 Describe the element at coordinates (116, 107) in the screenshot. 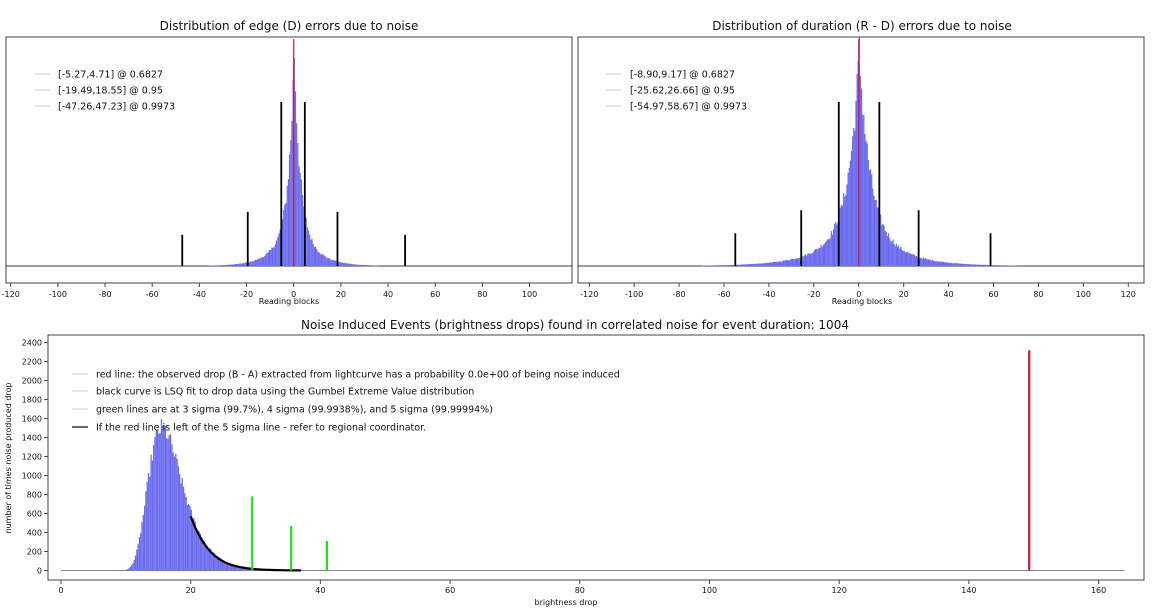

I see `edge-legend-entry-3: [-47.26,47.23] @ 0.9973` at that location.